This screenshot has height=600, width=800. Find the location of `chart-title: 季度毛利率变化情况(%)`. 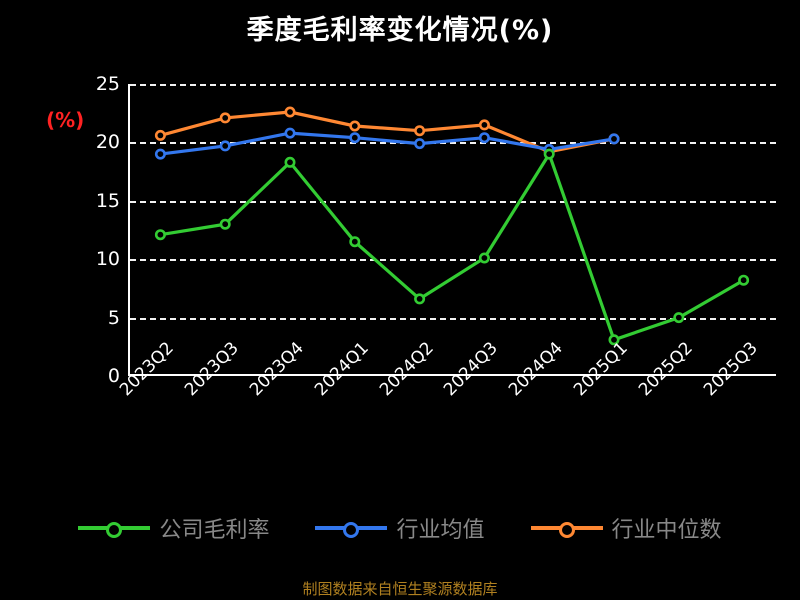

chart-title: 季度毛利率变化情况(%) is located at coordinates (400, 30).